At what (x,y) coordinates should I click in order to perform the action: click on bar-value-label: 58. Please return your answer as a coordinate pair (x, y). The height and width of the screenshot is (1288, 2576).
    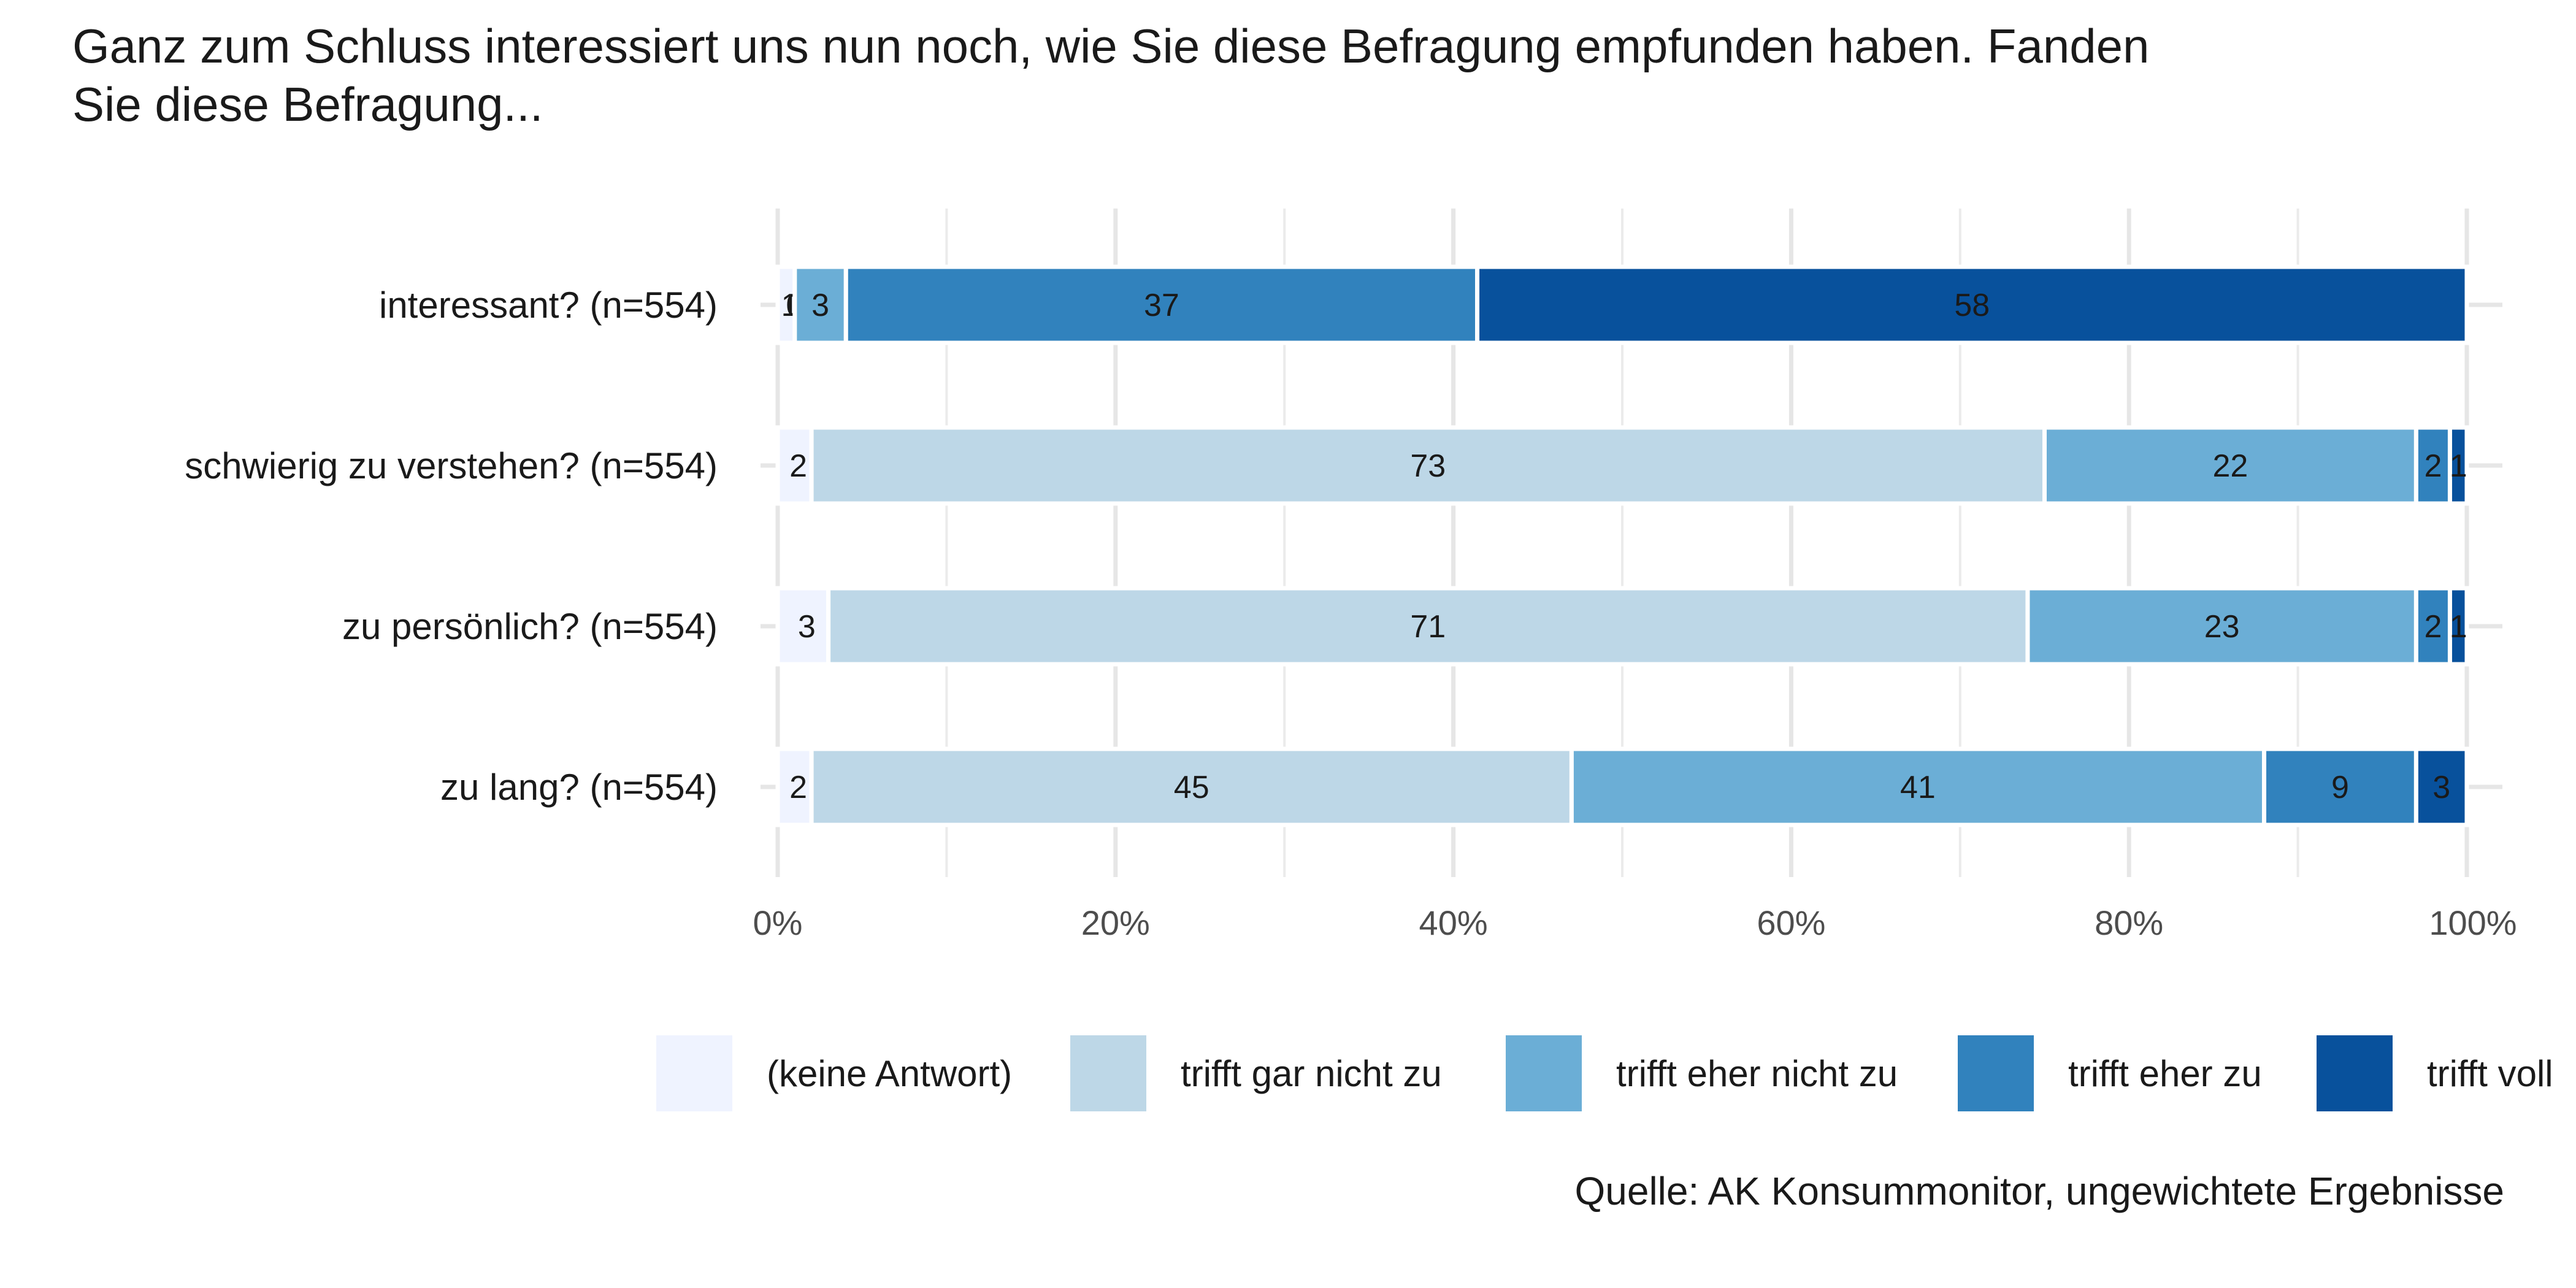
    Looking at the image, I should click on (1972, 305).